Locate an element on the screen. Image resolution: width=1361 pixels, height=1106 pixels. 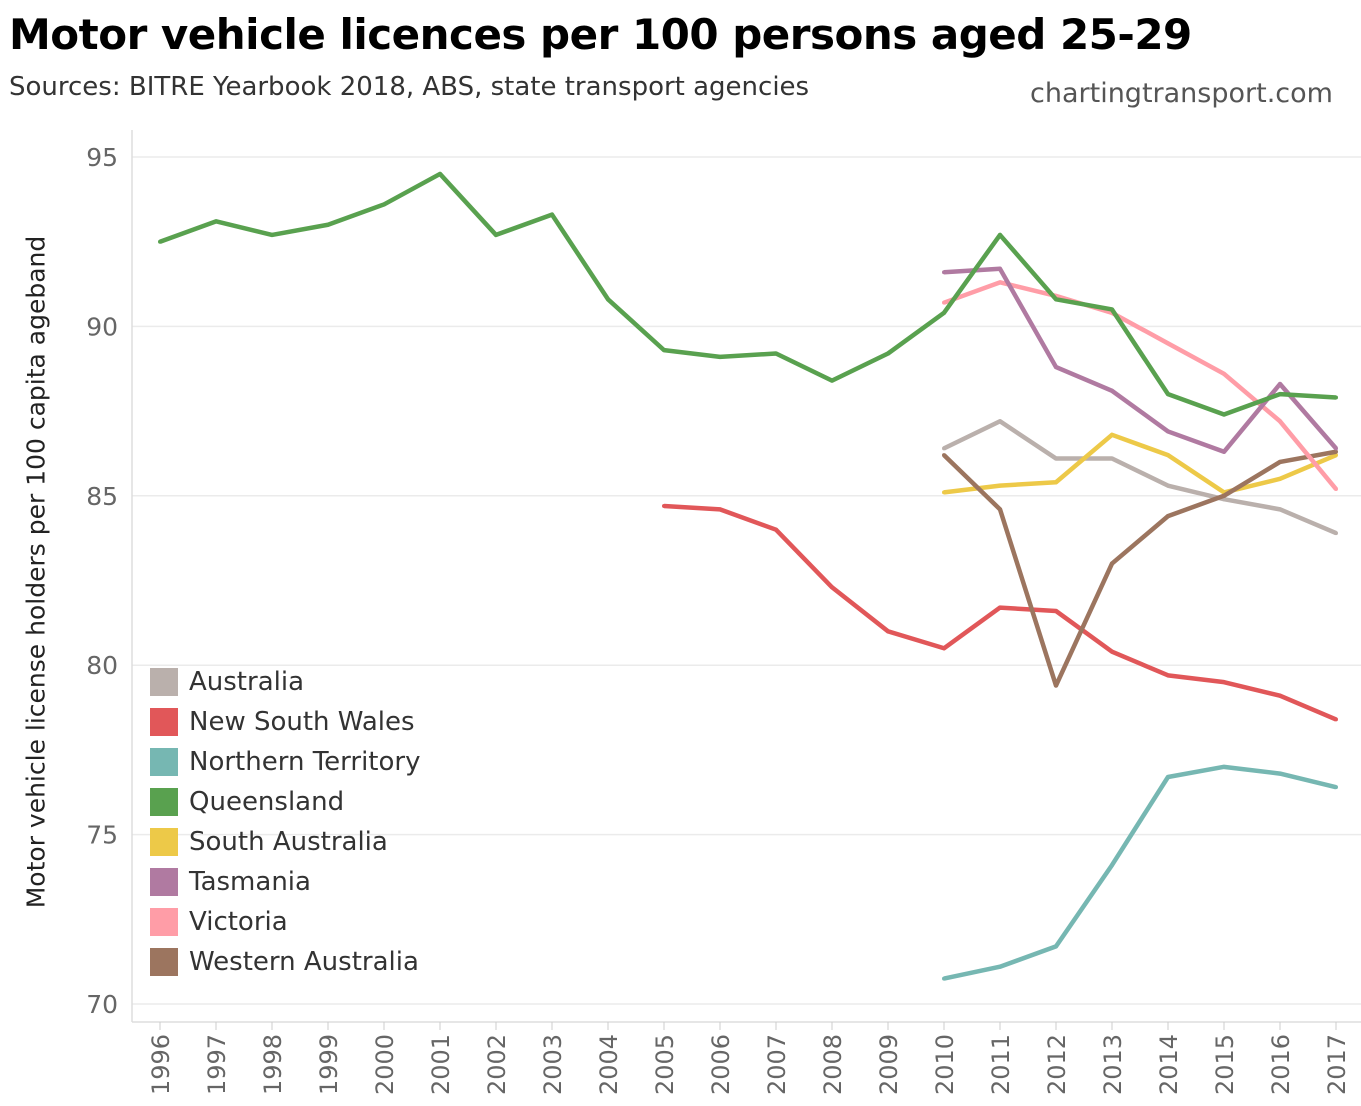
source-site: chartingtransport.com is located at coordinates (1181, 93).